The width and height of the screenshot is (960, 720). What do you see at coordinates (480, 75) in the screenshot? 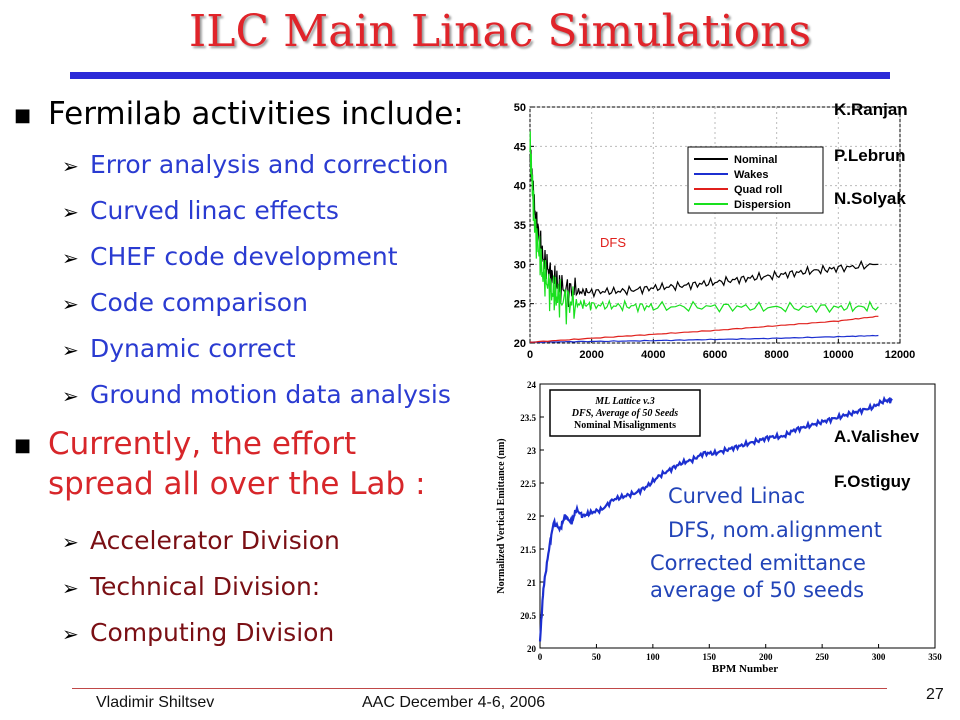
I see `title-underline` at bounding box center [480, 75].